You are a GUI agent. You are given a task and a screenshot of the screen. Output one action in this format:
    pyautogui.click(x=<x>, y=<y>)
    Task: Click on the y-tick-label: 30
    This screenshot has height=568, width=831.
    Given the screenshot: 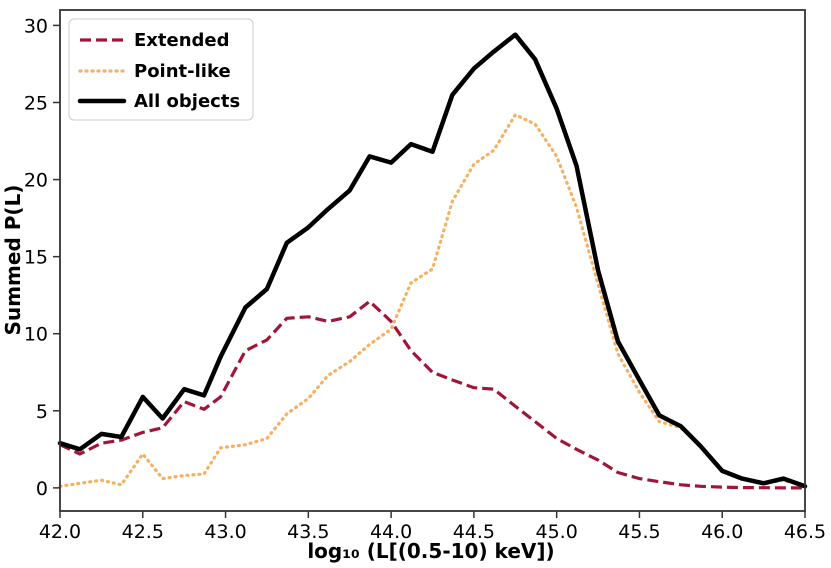 What is the action you would take?
    pyautogui.click(x=36, y=26)
    